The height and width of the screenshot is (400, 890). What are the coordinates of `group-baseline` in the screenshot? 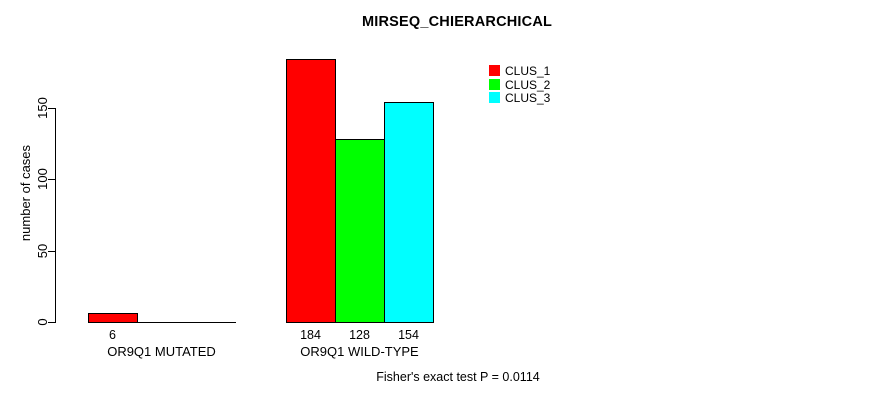 It's located at (162, 322).